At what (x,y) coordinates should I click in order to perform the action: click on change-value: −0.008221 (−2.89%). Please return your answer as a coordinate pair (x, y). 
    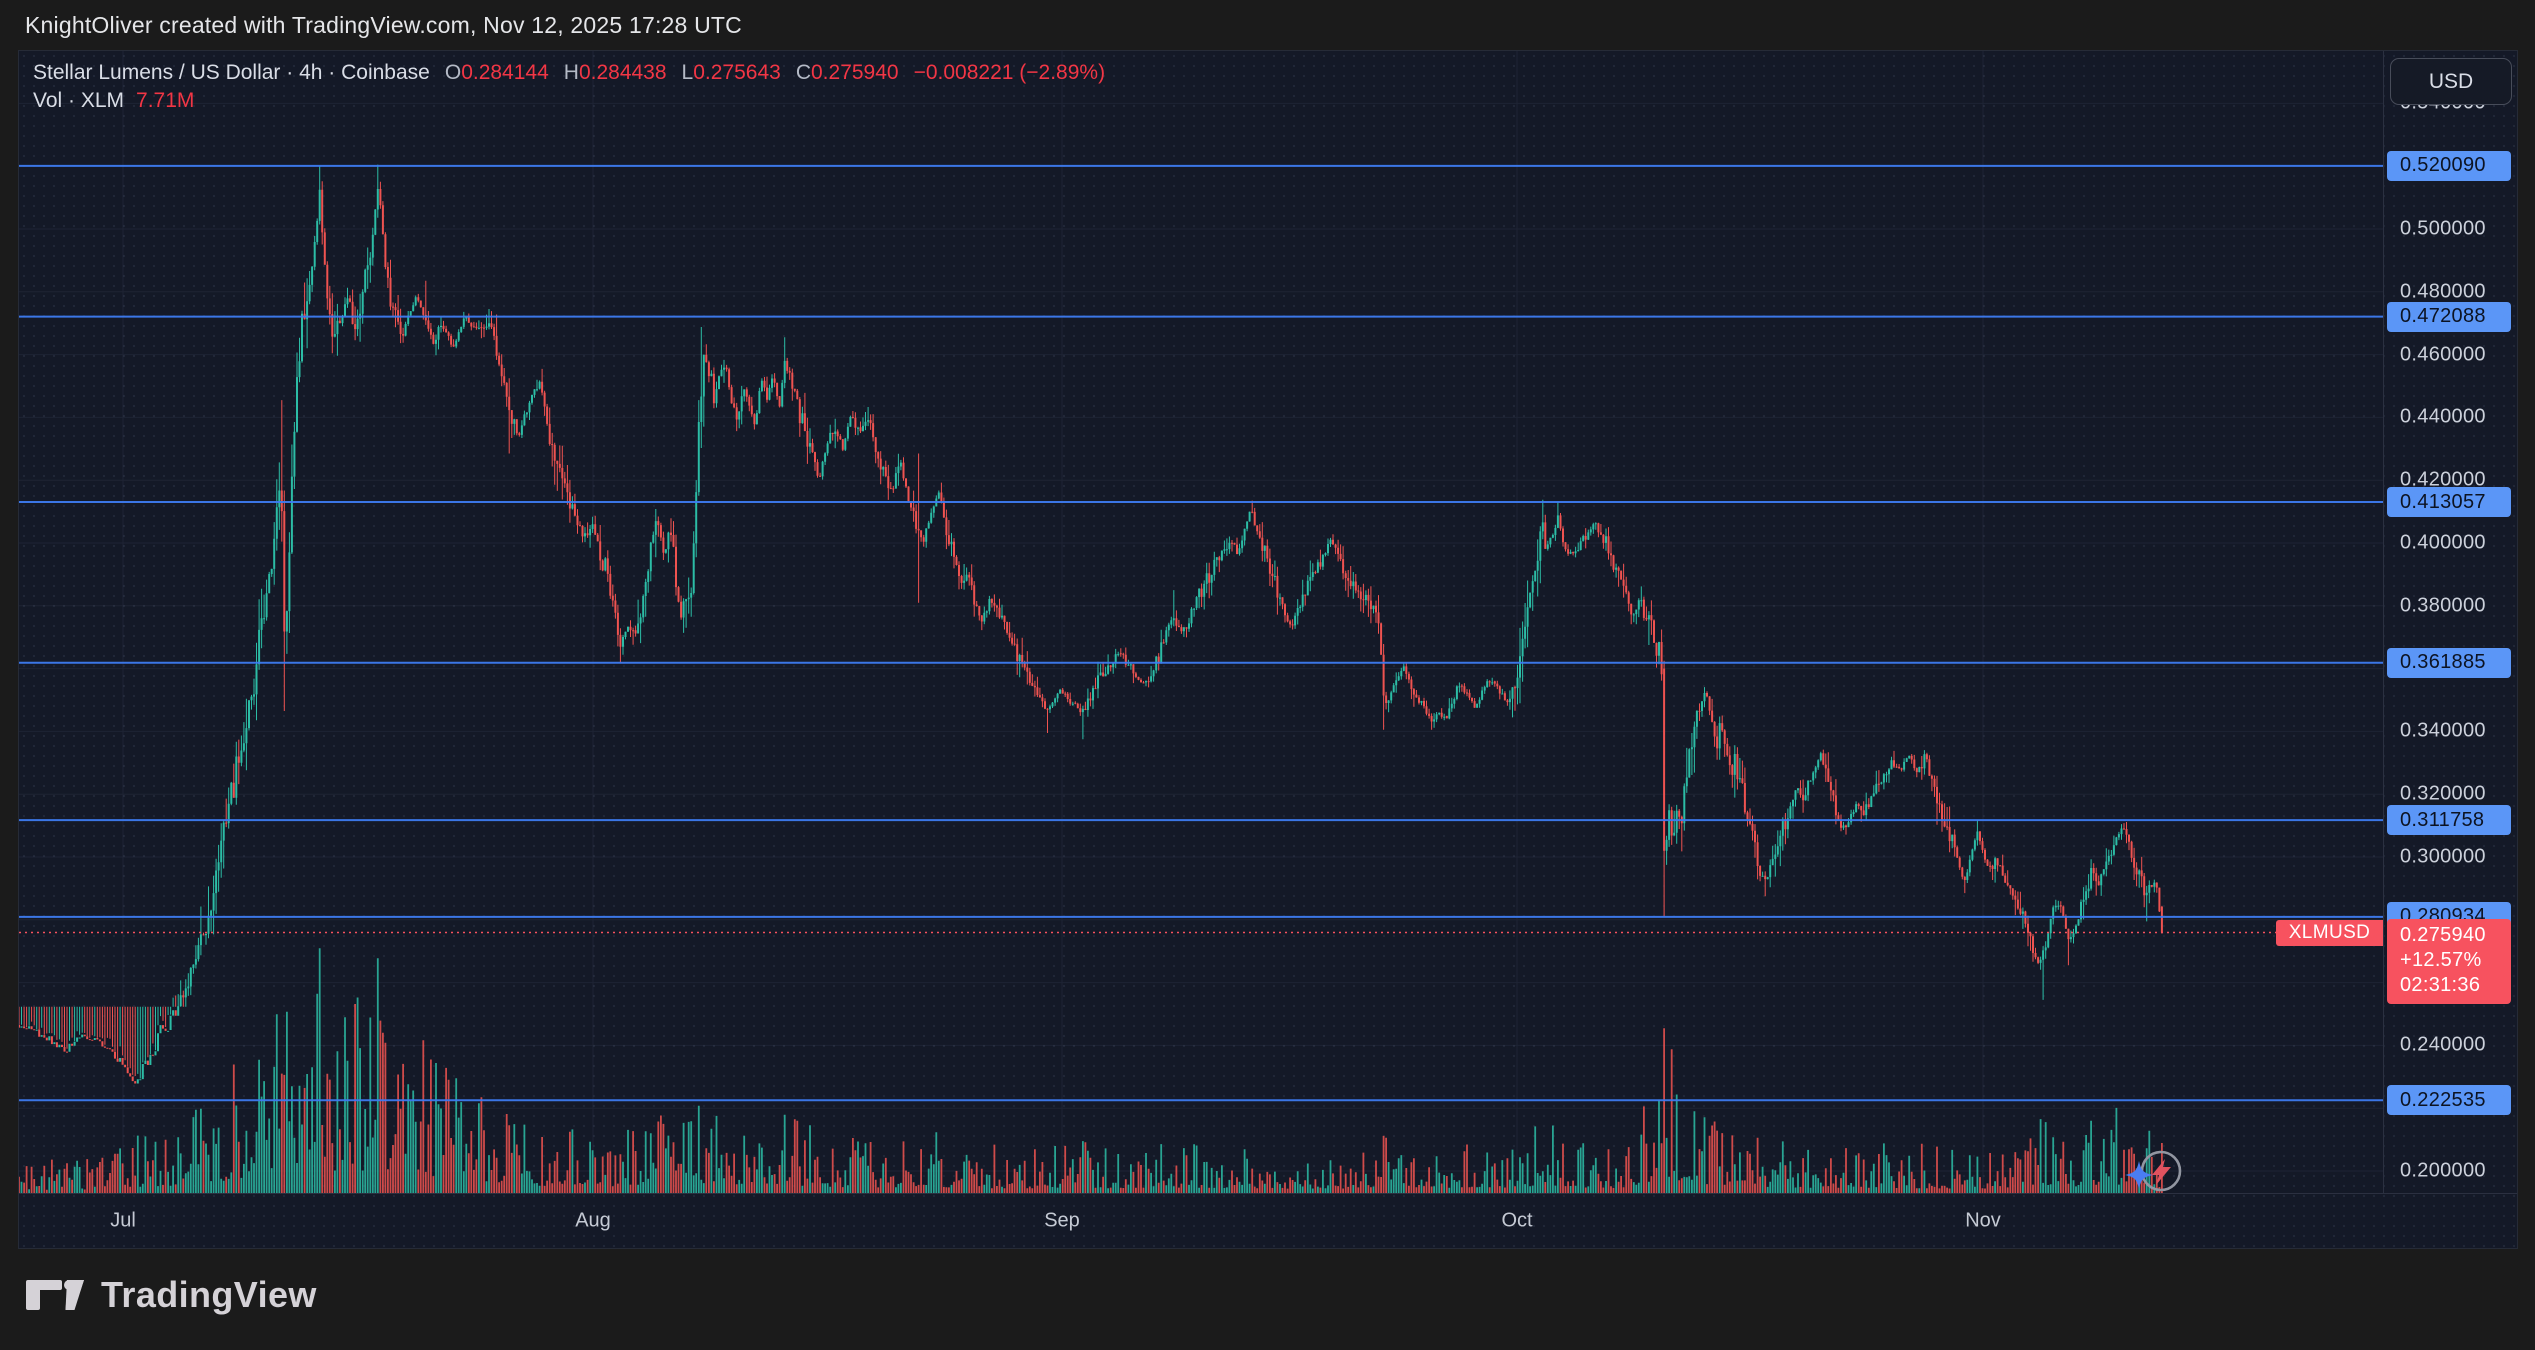
    Looking at the image, I should click on (1009, 72).